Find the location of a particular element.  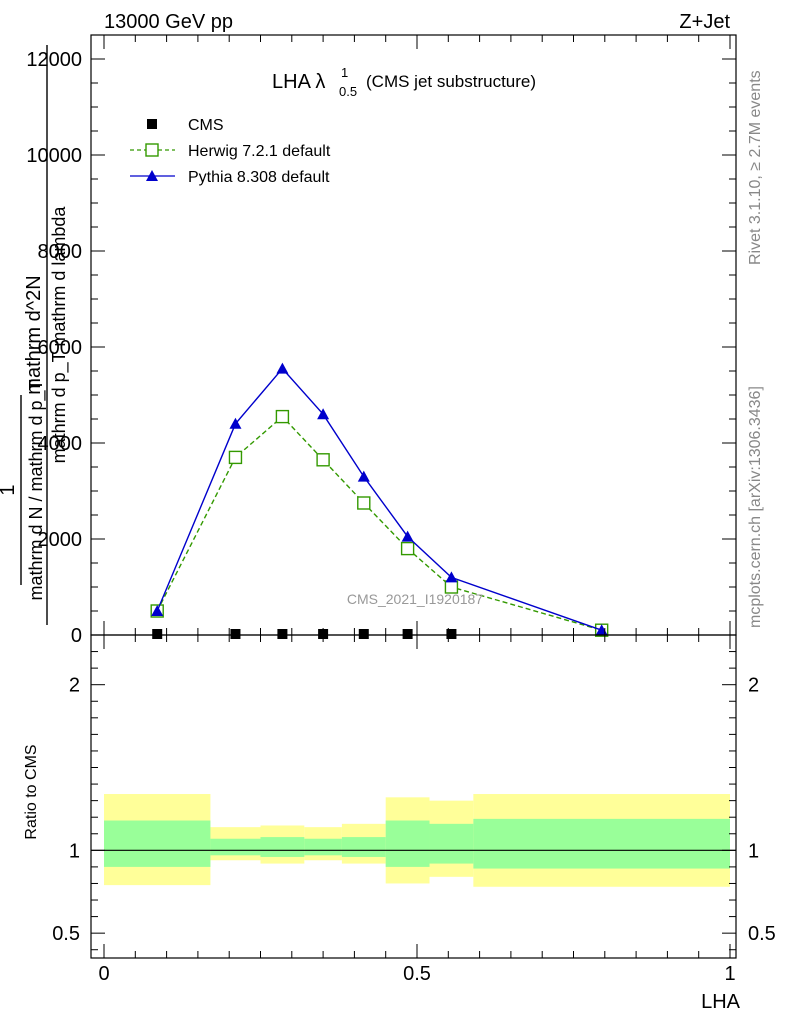

legend-marker-cms is located at coordinates (152, 124).